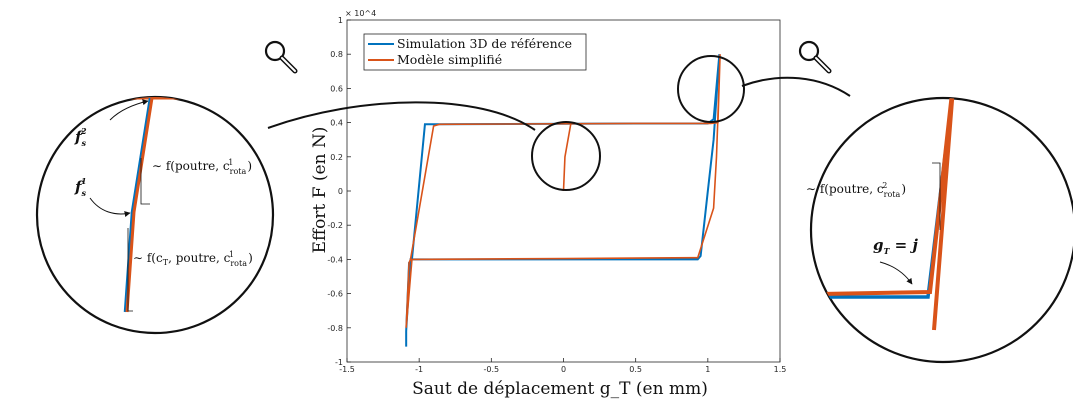 Image resolution: width=1073 pixels, height=403 pixels. I want to click on svg-text: ∼ f(poutre, crota2), so click(856, 190).